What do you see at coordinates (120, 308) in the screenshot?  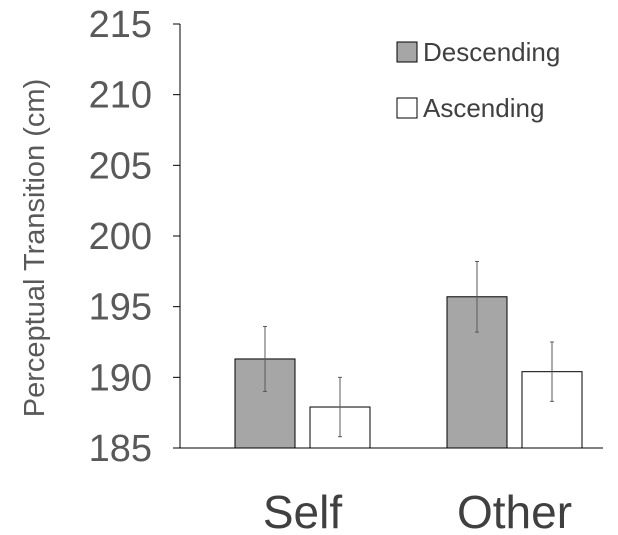 I see `y-tick-label: 195` at bounding box center [120, 308].